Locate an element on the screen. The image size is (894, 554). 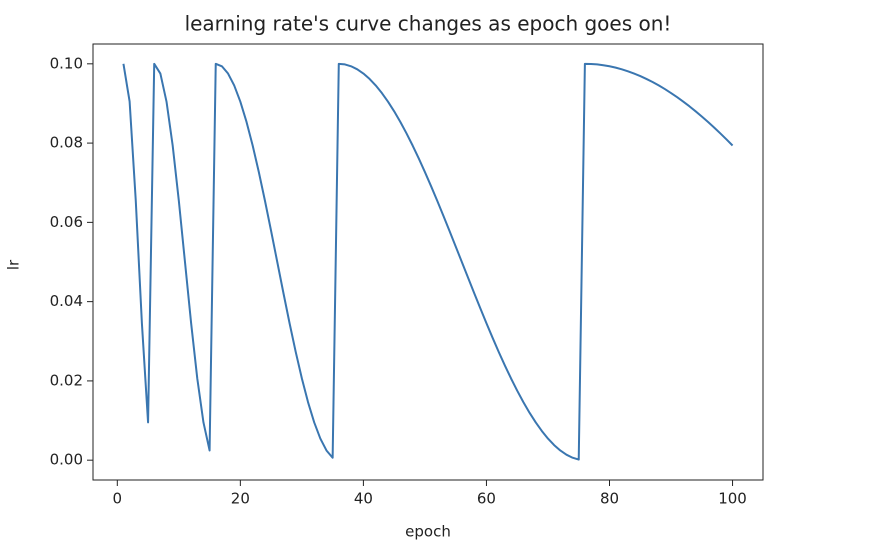
y-tick-label: 0.10 is located at coordinates (66, 63).